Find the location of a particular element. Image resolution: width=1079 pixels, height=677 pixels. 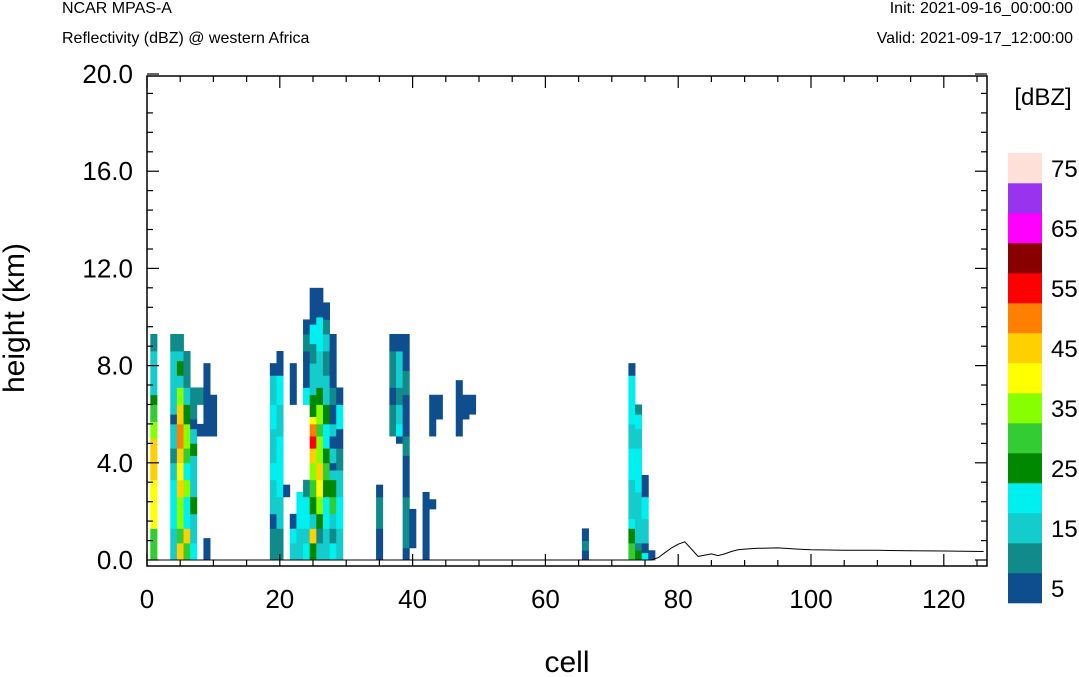

y-tick-label: 12.0 is located at coordinates (107, 268).